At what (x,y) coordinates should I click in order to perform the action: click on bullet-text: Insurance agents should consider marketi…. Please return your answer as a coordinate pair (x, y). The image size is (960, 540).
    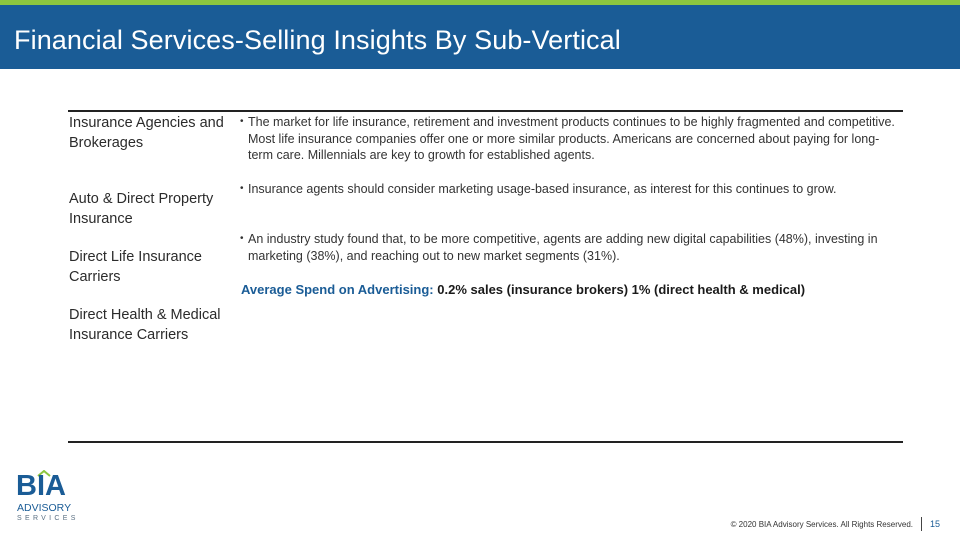
    Looking at the image, I should click on (542, 189).